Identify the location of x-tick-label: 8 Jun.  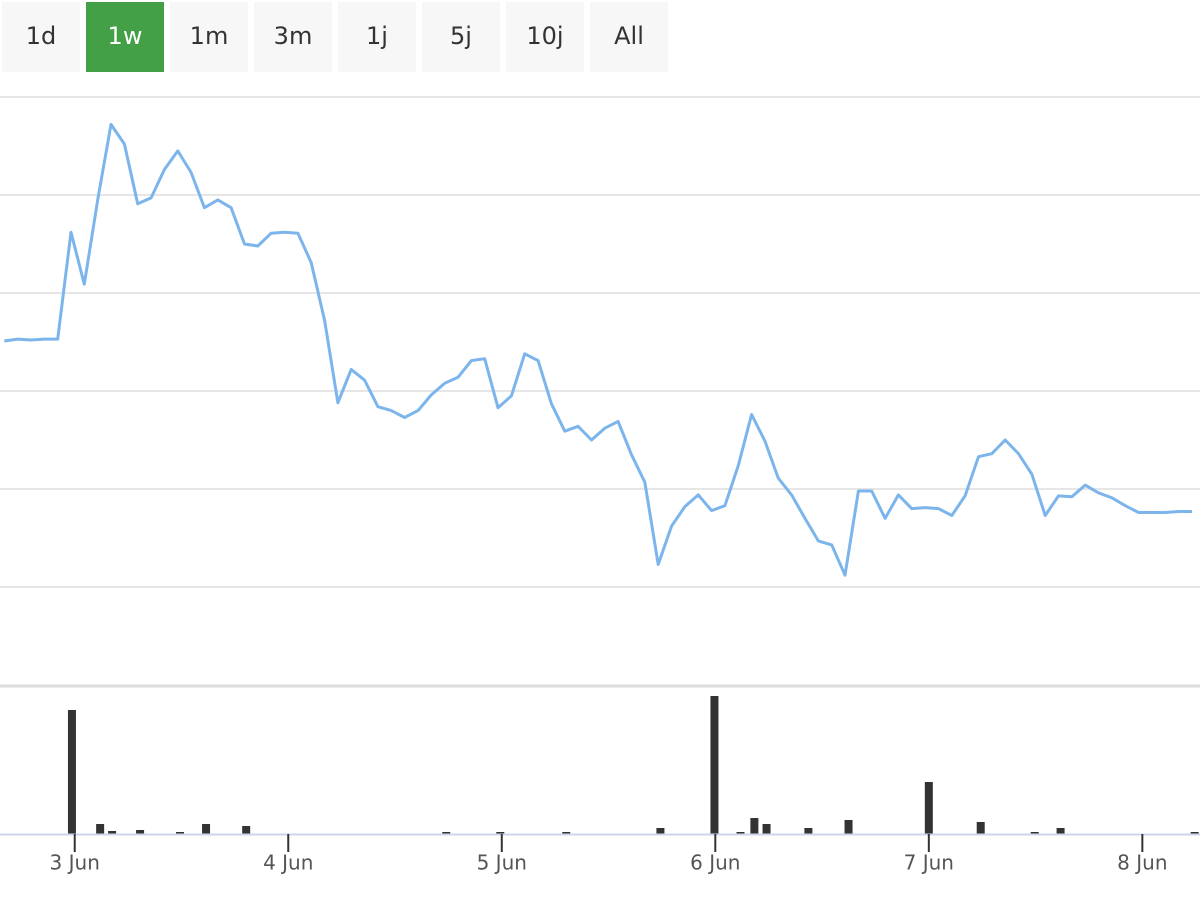
(1142, 863).